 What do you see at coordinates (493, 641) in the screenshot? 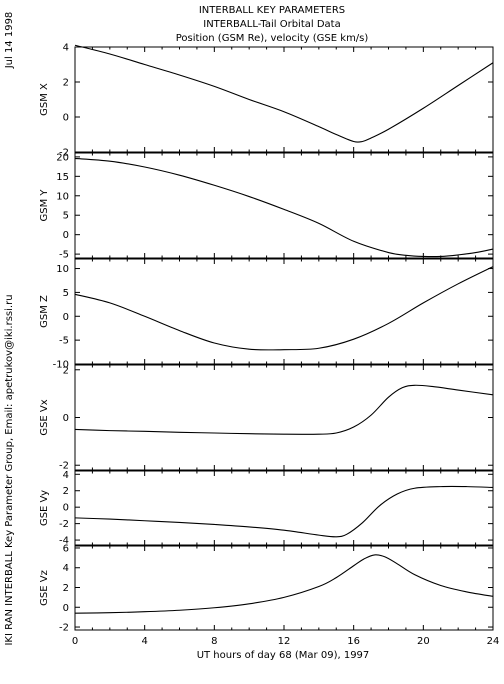
I see `x-tick-label: 24` at bounding box center [493, 641].